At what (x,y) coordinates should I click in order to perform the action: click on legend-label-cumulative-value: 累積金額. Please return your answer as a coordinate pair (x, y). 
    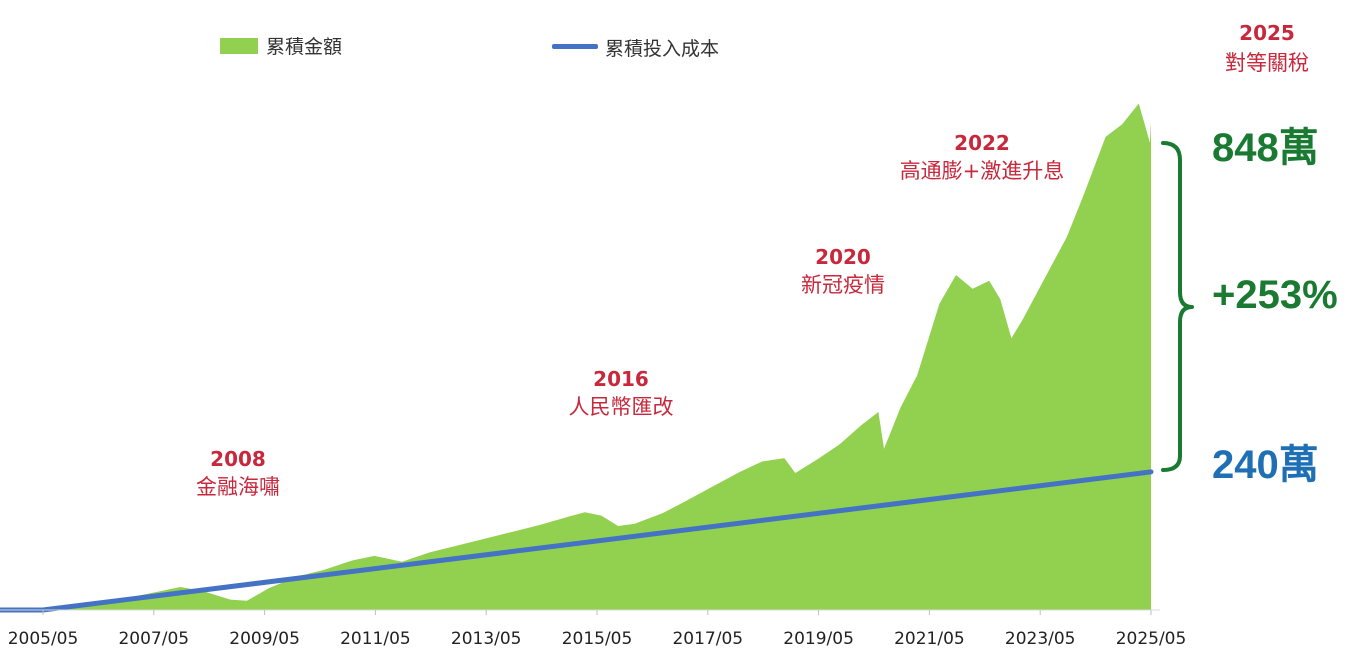
    Looking at the image, I should click on (304, 47).